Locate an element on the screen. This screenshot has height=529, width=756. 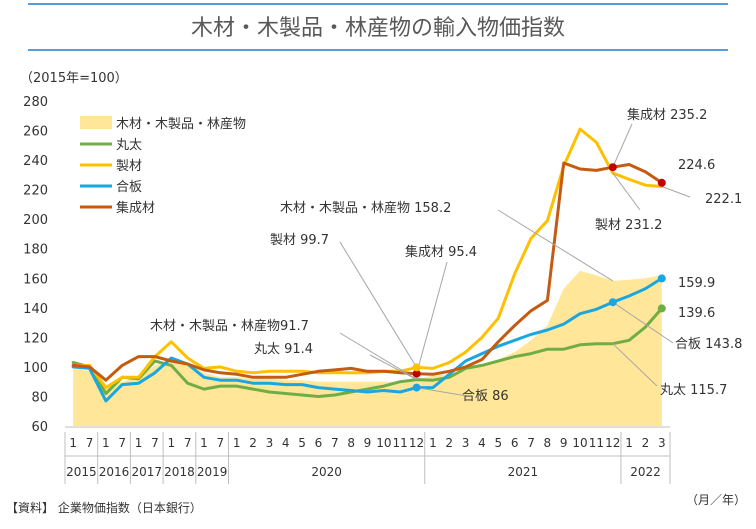
legend-item-plywood: 合板 is located at coordinates (129, 187).